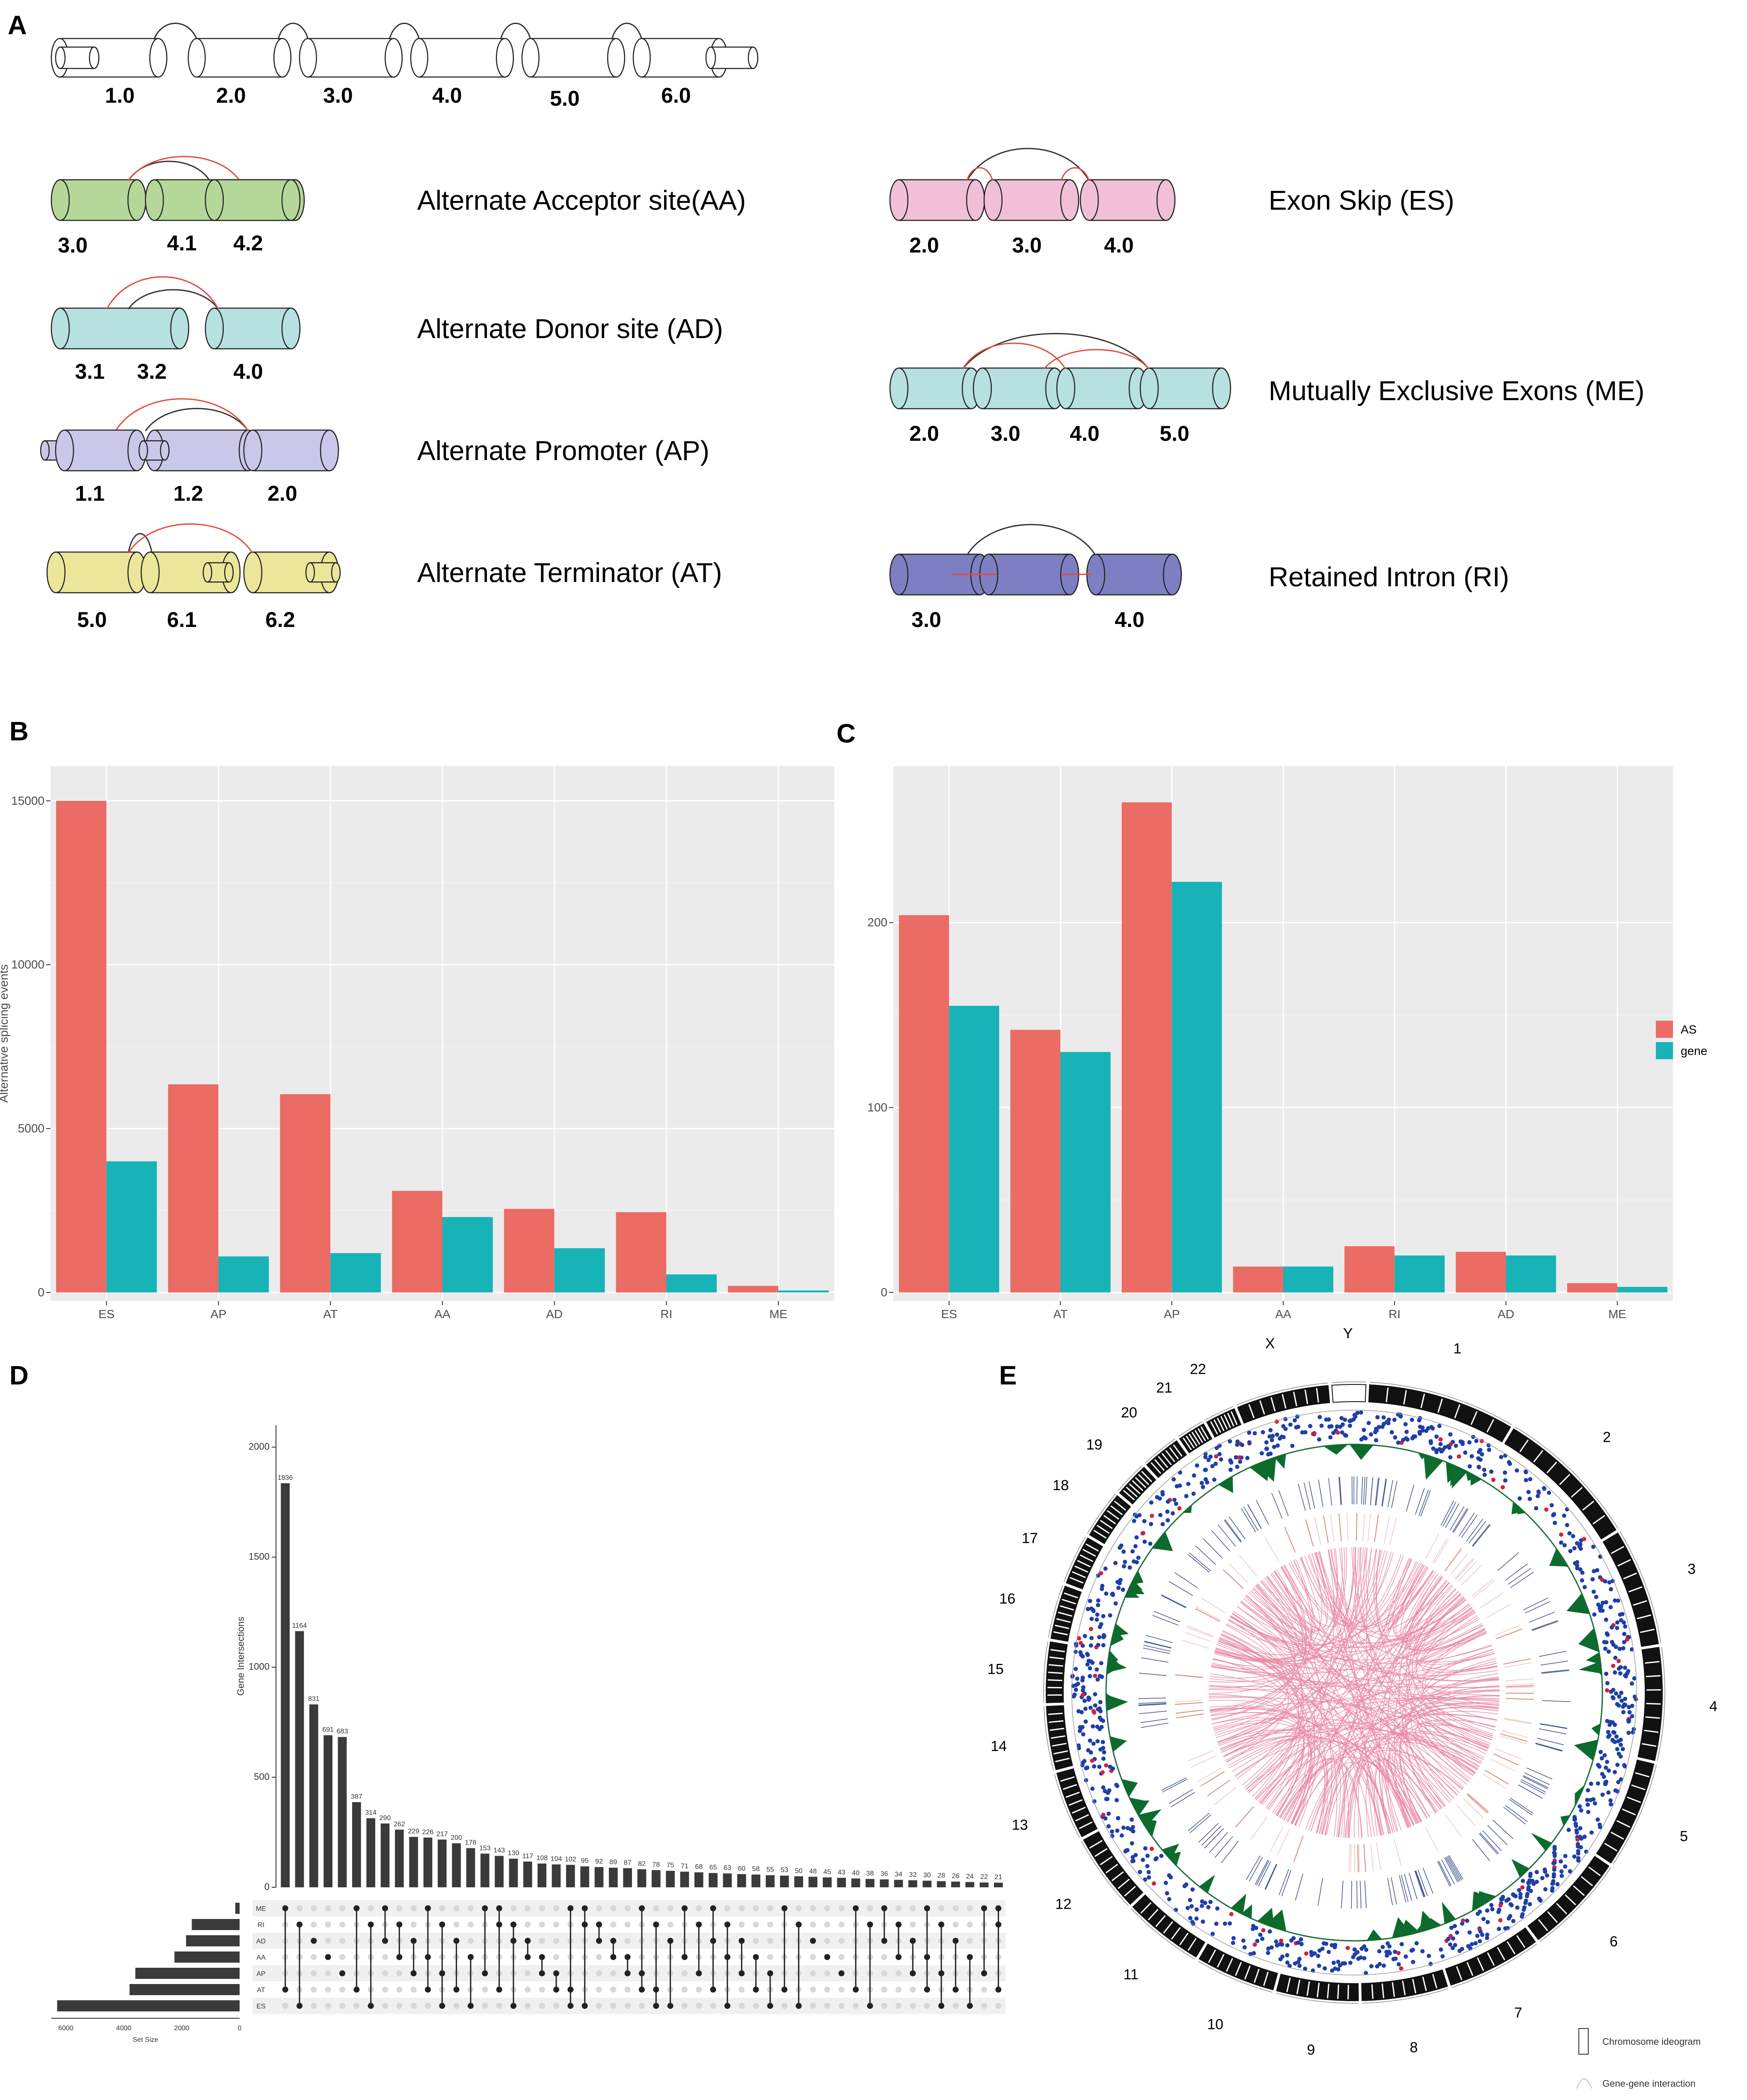 The width and height of the screenshot is (1747, 2100). I want to click on exon-body, so click(120, 328).